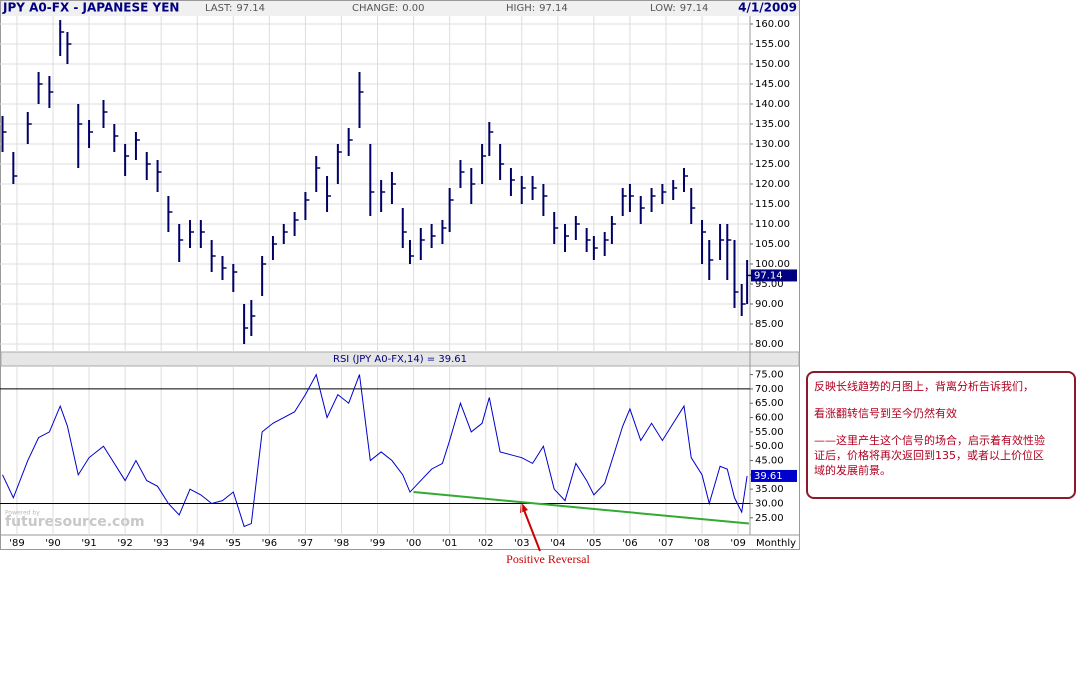 The height and width of the screenshot is (688, 1084). I want to click on x-tick-label: '89, so click(16, 543).